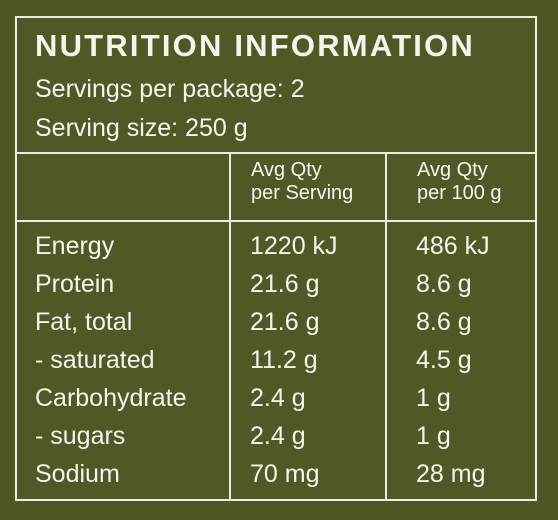 This screenshot has height=520, width=558. I want to click on servings-per-package: Servings per package: 2, so click(170, 89).